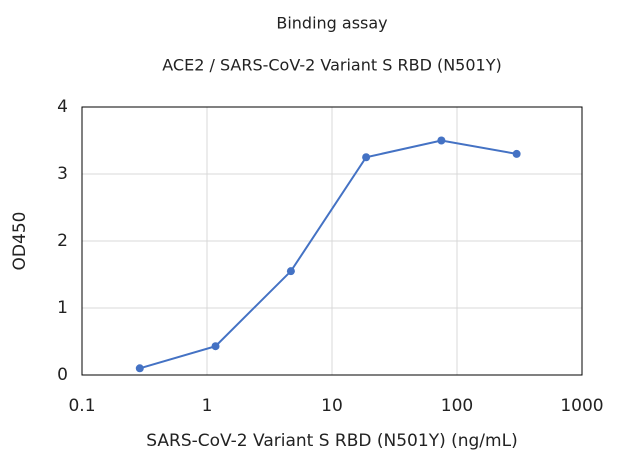 The image size is (625, 469). Describe the element at coordinates (457, 406) in the screenshot. I see `x-tick-label: 100` at that location.